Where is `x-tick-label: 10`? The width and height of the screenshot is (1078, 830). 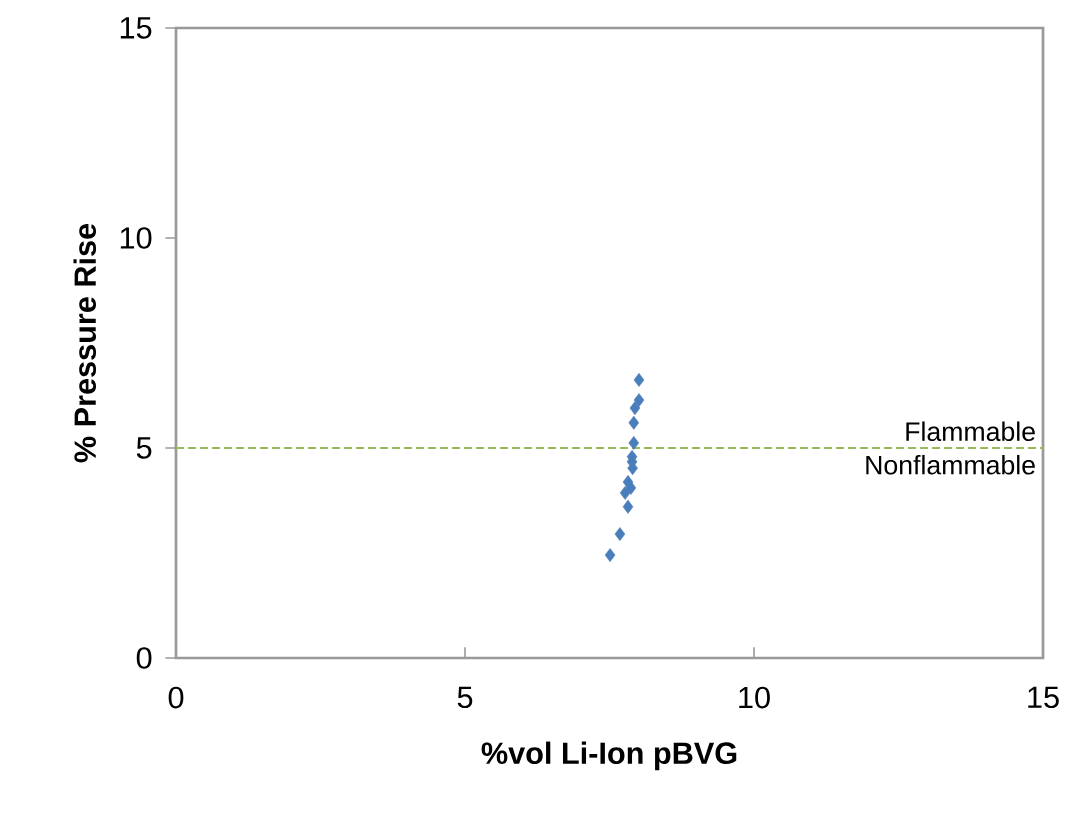
x-tick-label: 10 is located at coordinates (754, 697).